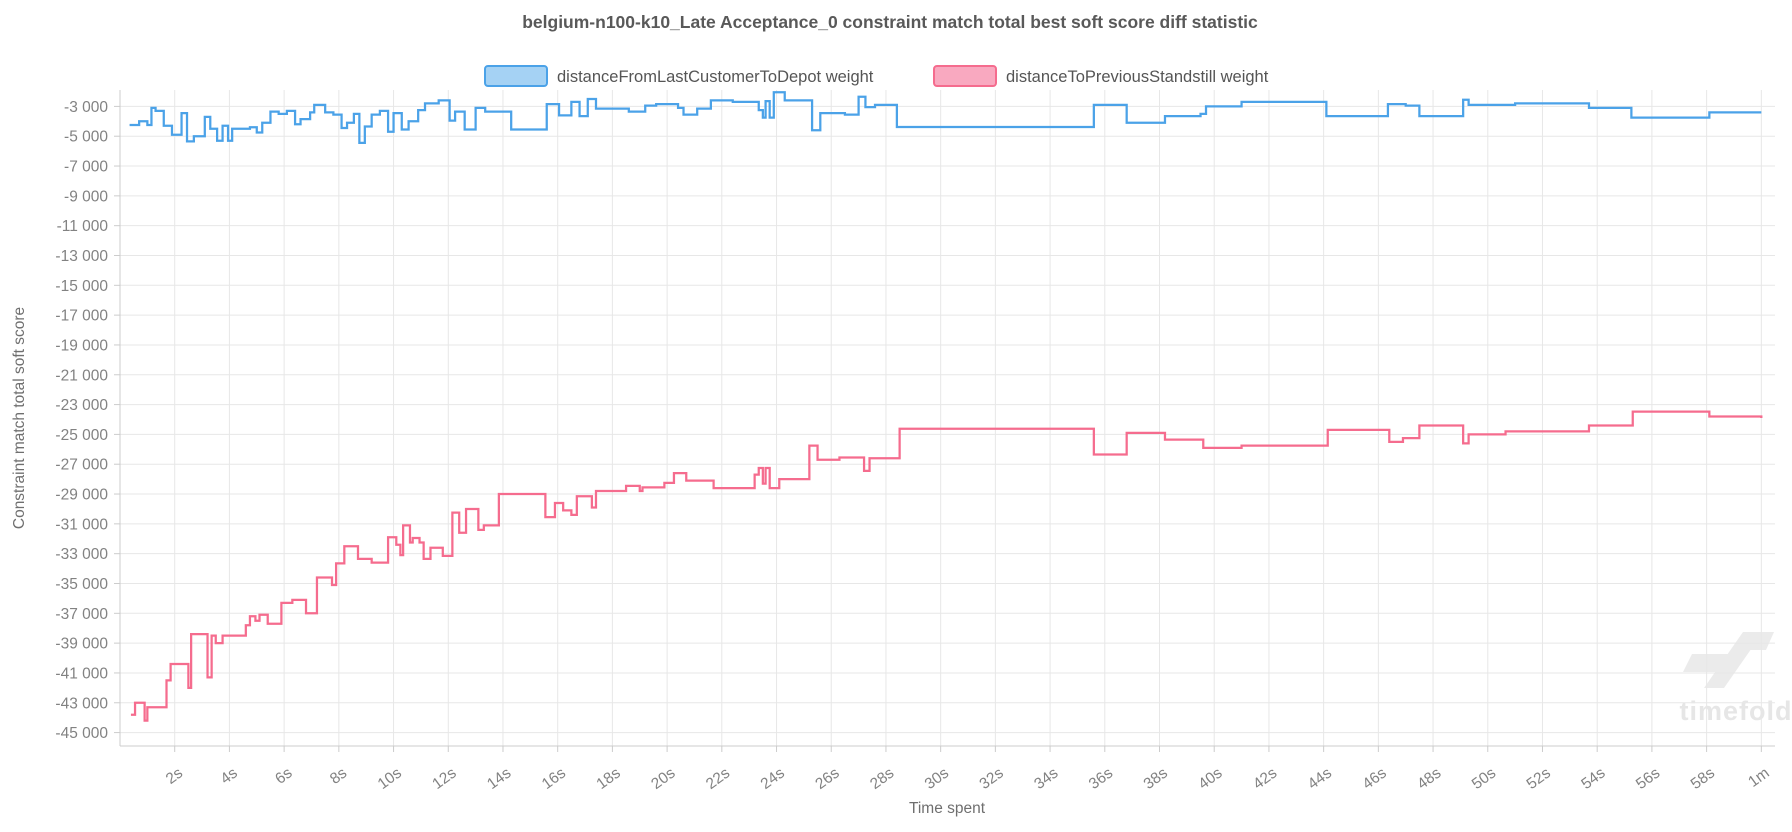 The image size is (1792, 832). Describe the element at coordinates (81, 524) in the screenshot. I see `y-tick-label: -31 000` at that location.